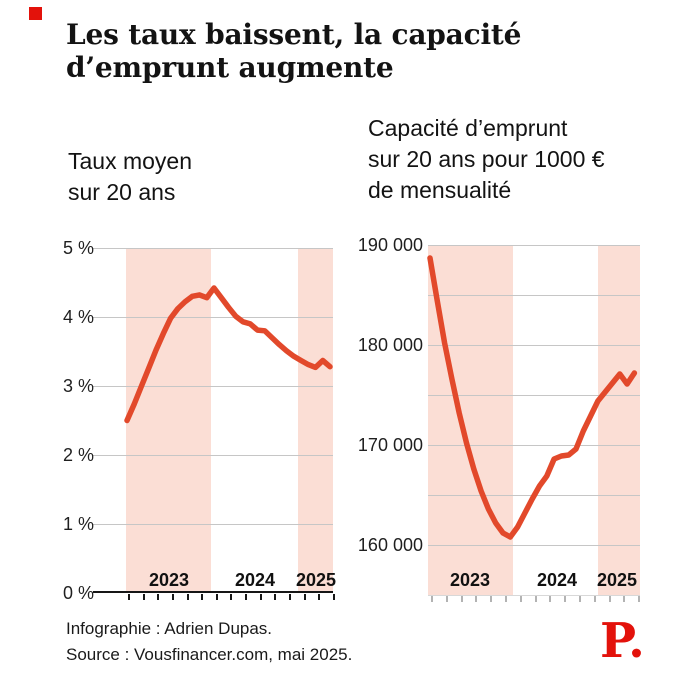 The width and height of the screenshot is (700, 700). What do you see at coordinates (209, 654) in the screenshot?
I see `source-line: Source : Vousfinancer.com, mai 2025.` at bounding box center [209, 654].